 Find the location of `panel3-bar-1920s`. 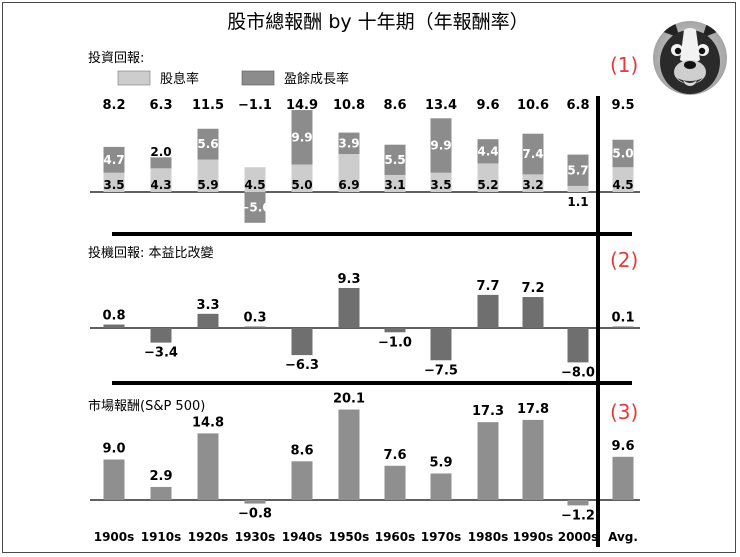

panel3-bar-1920s is located at coordinates (208, 466).